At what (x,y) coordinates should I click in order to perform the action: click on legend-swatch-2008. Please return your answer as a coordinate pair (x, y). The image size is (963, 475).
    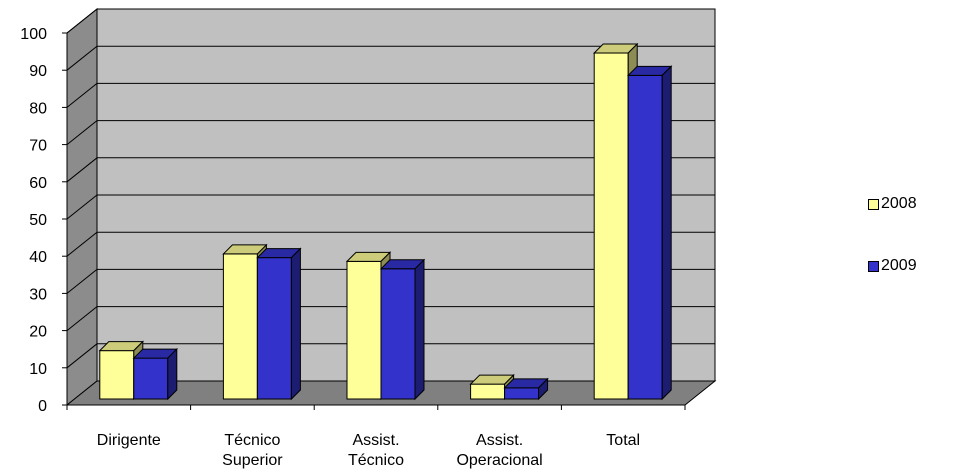
    Looking at the image, I should click on (873, 204).